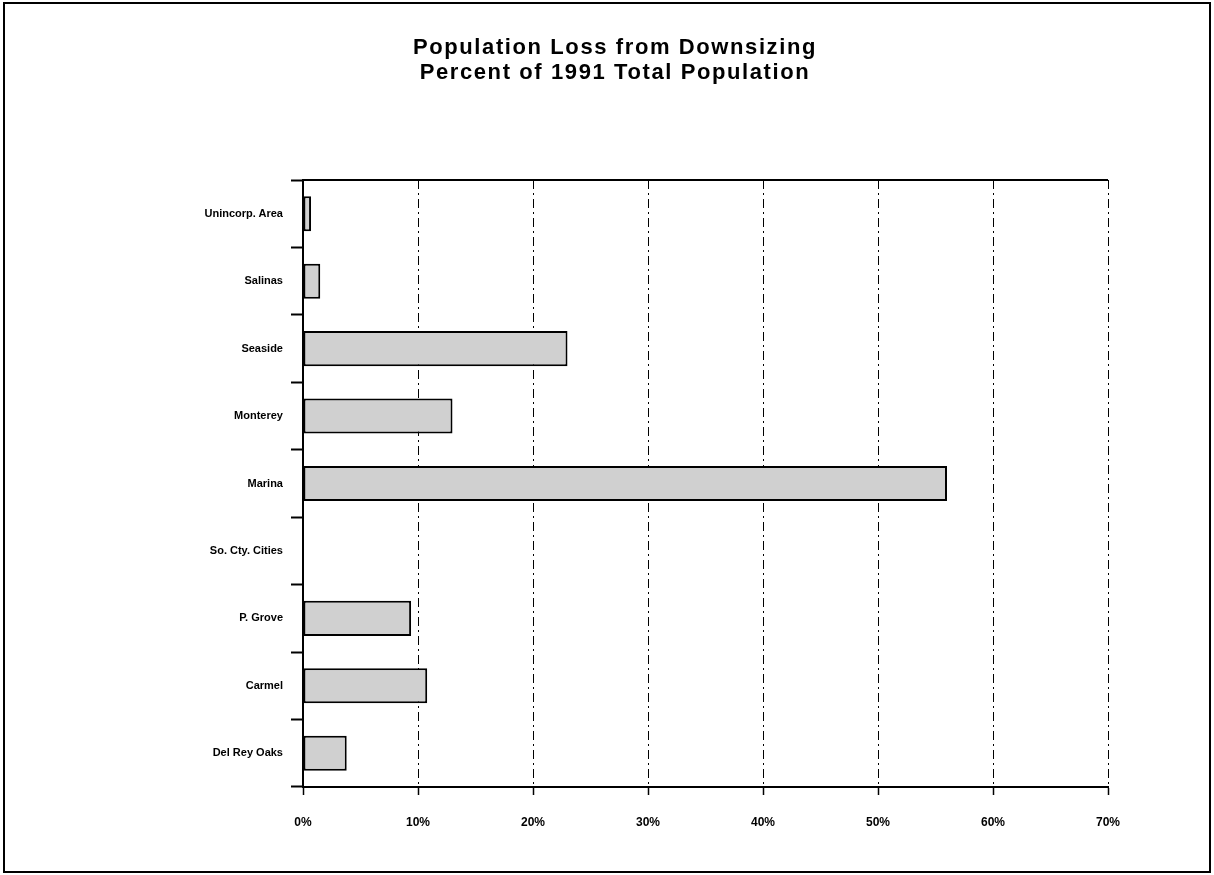 The width and height of the screenshot is (1214, 875). I want to click on chart-subtitle: Percent of 1991 Total Population, so click(615, 72).